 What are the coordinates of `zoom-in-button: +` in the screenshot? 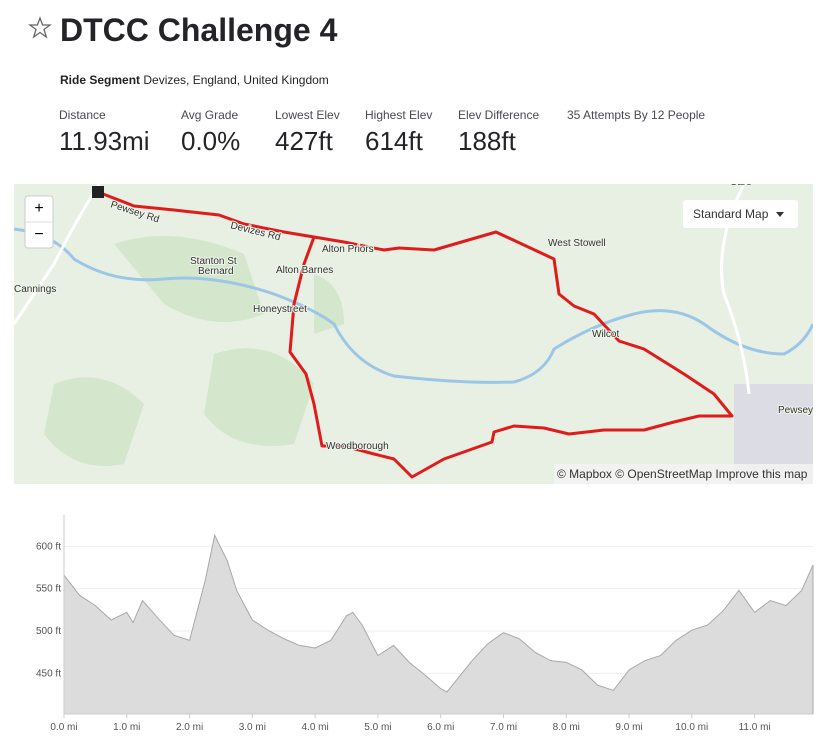 It's located at (38, 208).